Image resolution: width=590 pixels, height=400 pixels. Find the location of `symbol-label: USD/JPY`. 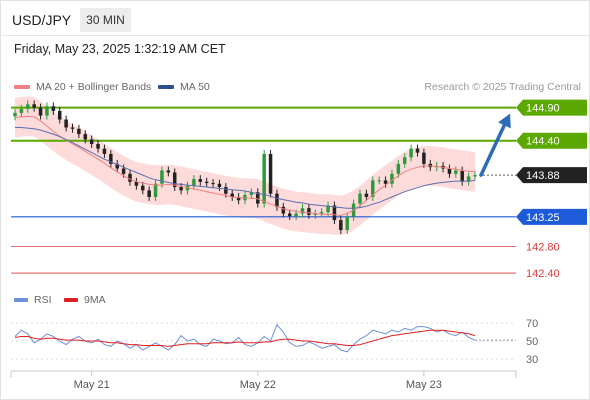

symbol-label: USD/JPY is located at coordinates (42, 20).